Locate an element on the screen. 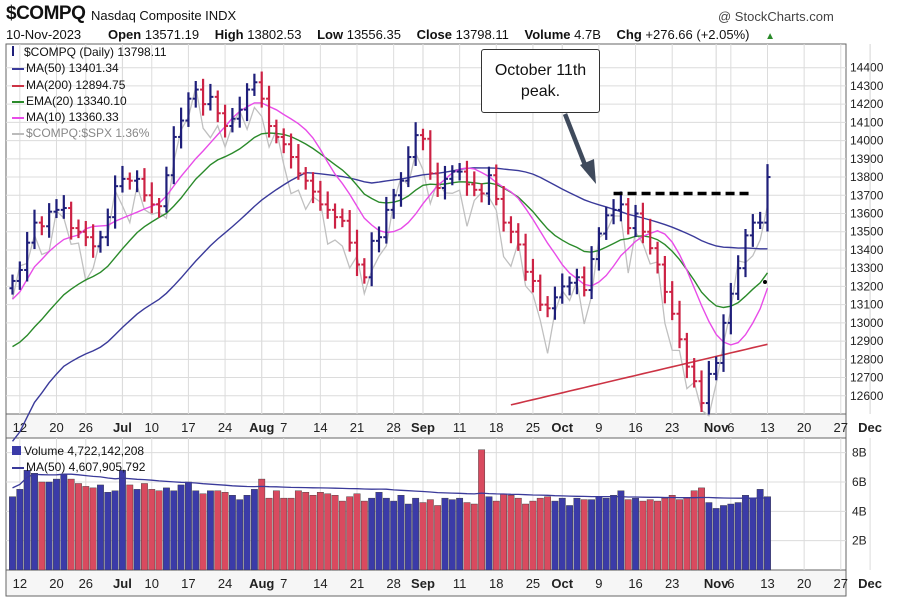 This screenshot has height=597, width=900. legend-ma10: MA(10) 13360.33 is located at coordinates (65, 117).